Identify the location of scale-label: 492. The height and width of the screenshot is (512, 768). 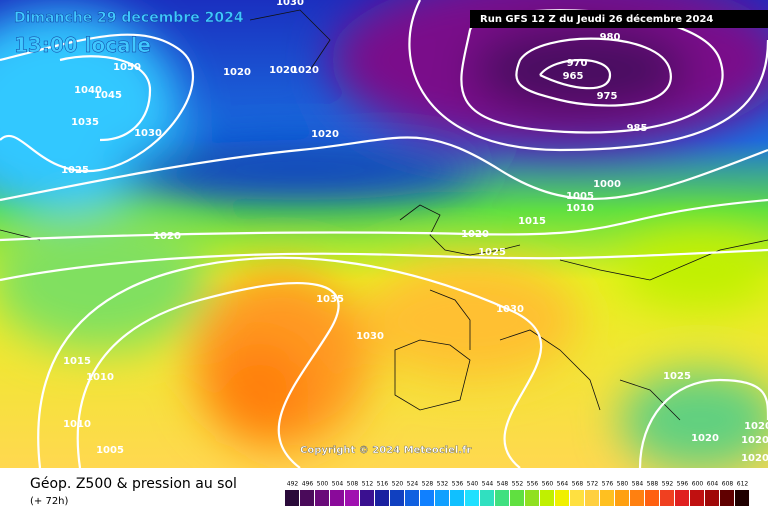
(293, 484).